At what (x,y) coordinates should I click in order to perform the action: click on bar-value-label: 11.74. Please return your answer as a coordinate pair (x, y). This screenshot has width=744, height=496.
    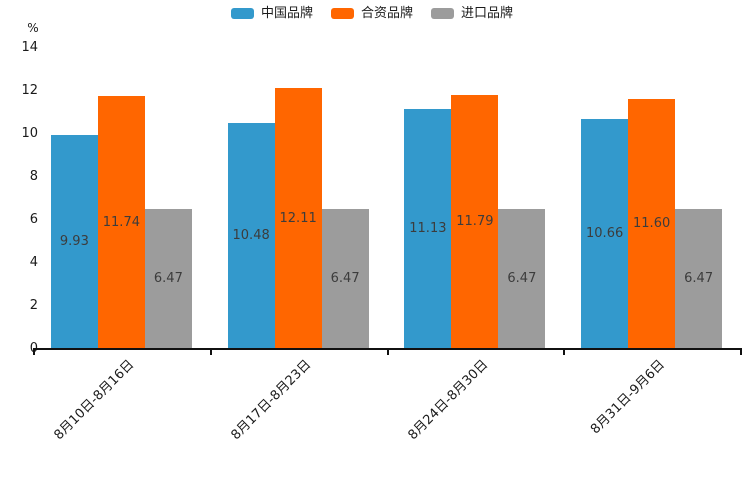
    Looking at the image, I should click on (121, 222).